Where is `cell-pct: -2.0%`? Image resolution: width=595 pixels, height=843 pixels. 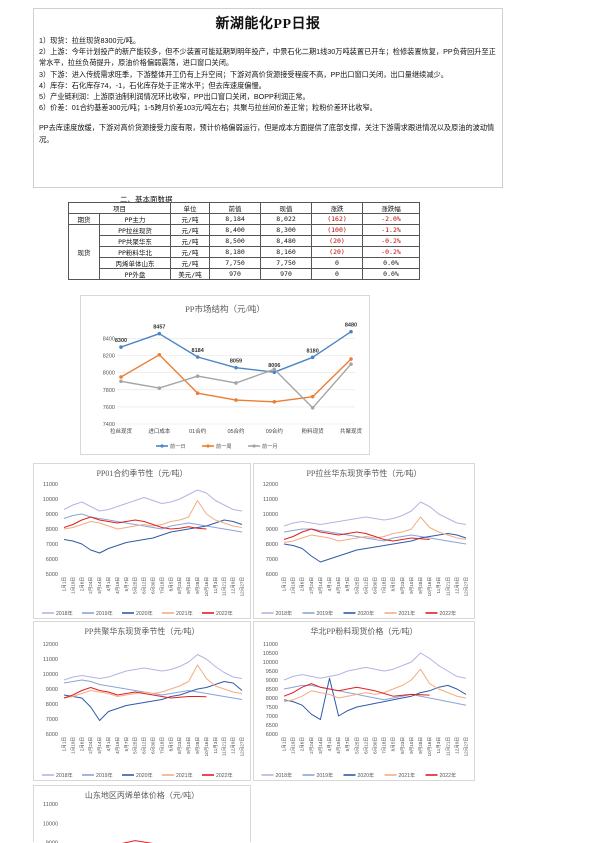 cell-pct: -2.0% is located at coordinates (391, 219).